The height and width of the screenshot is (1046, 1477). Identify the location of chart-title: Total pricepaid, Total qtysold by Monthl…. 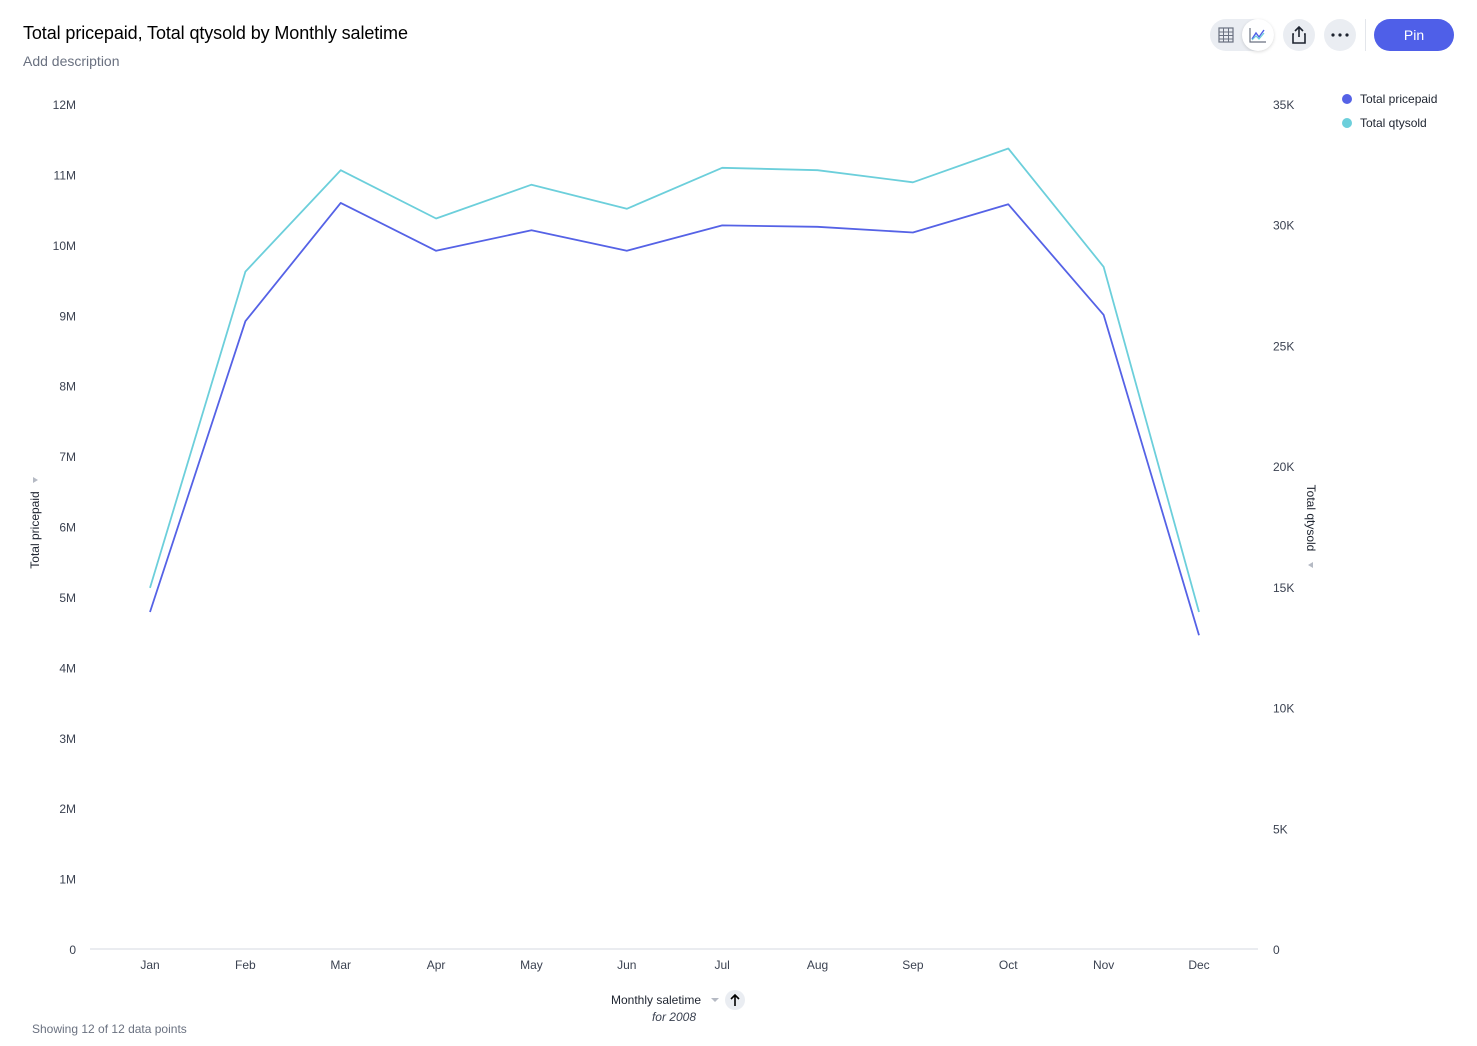
(215, 33).